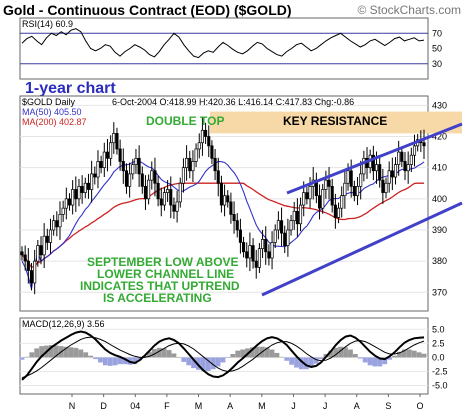 This screenshot has width=465, height=416. Describe the element at coordinates (325, 406) in the screenshot. I see `x-tick-label: J` at that location.